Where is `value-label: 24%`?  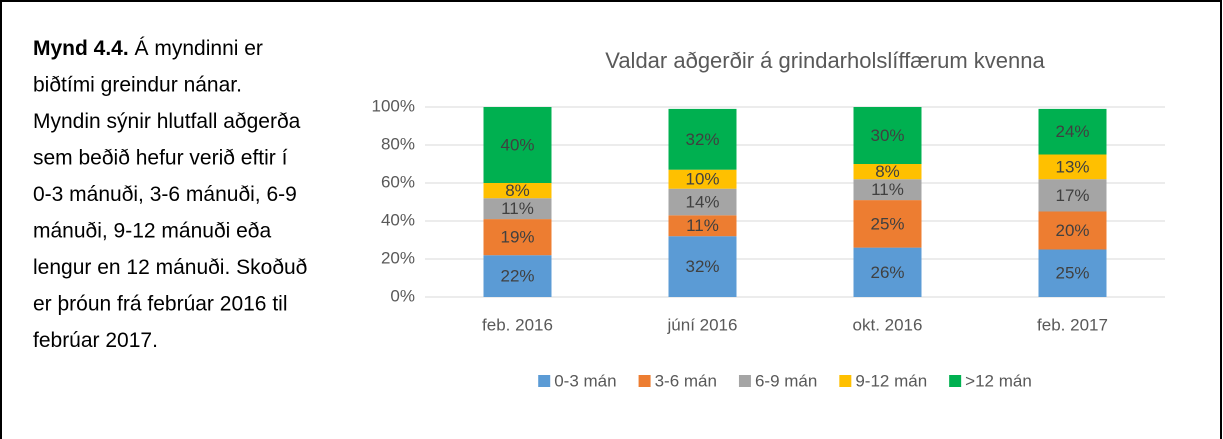 value-label: 24% is located at coordinates (1072, 131).